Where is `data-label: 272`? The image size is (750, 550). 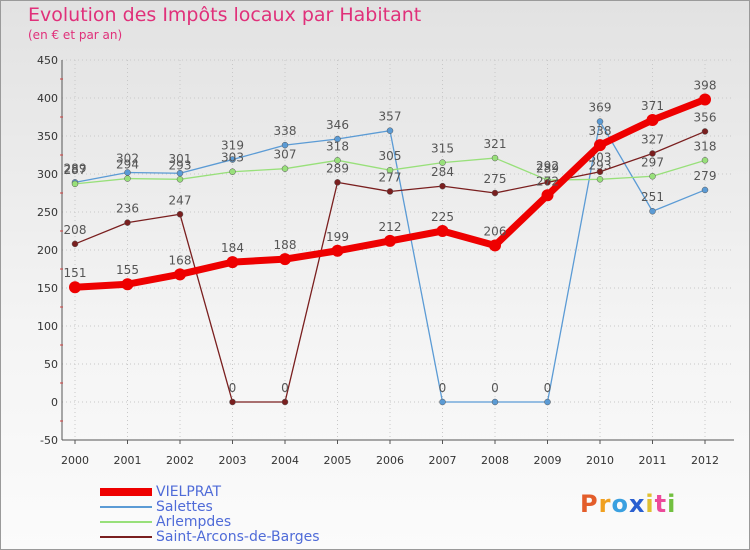 data-label: 272 is located at coordinates (547, 181).